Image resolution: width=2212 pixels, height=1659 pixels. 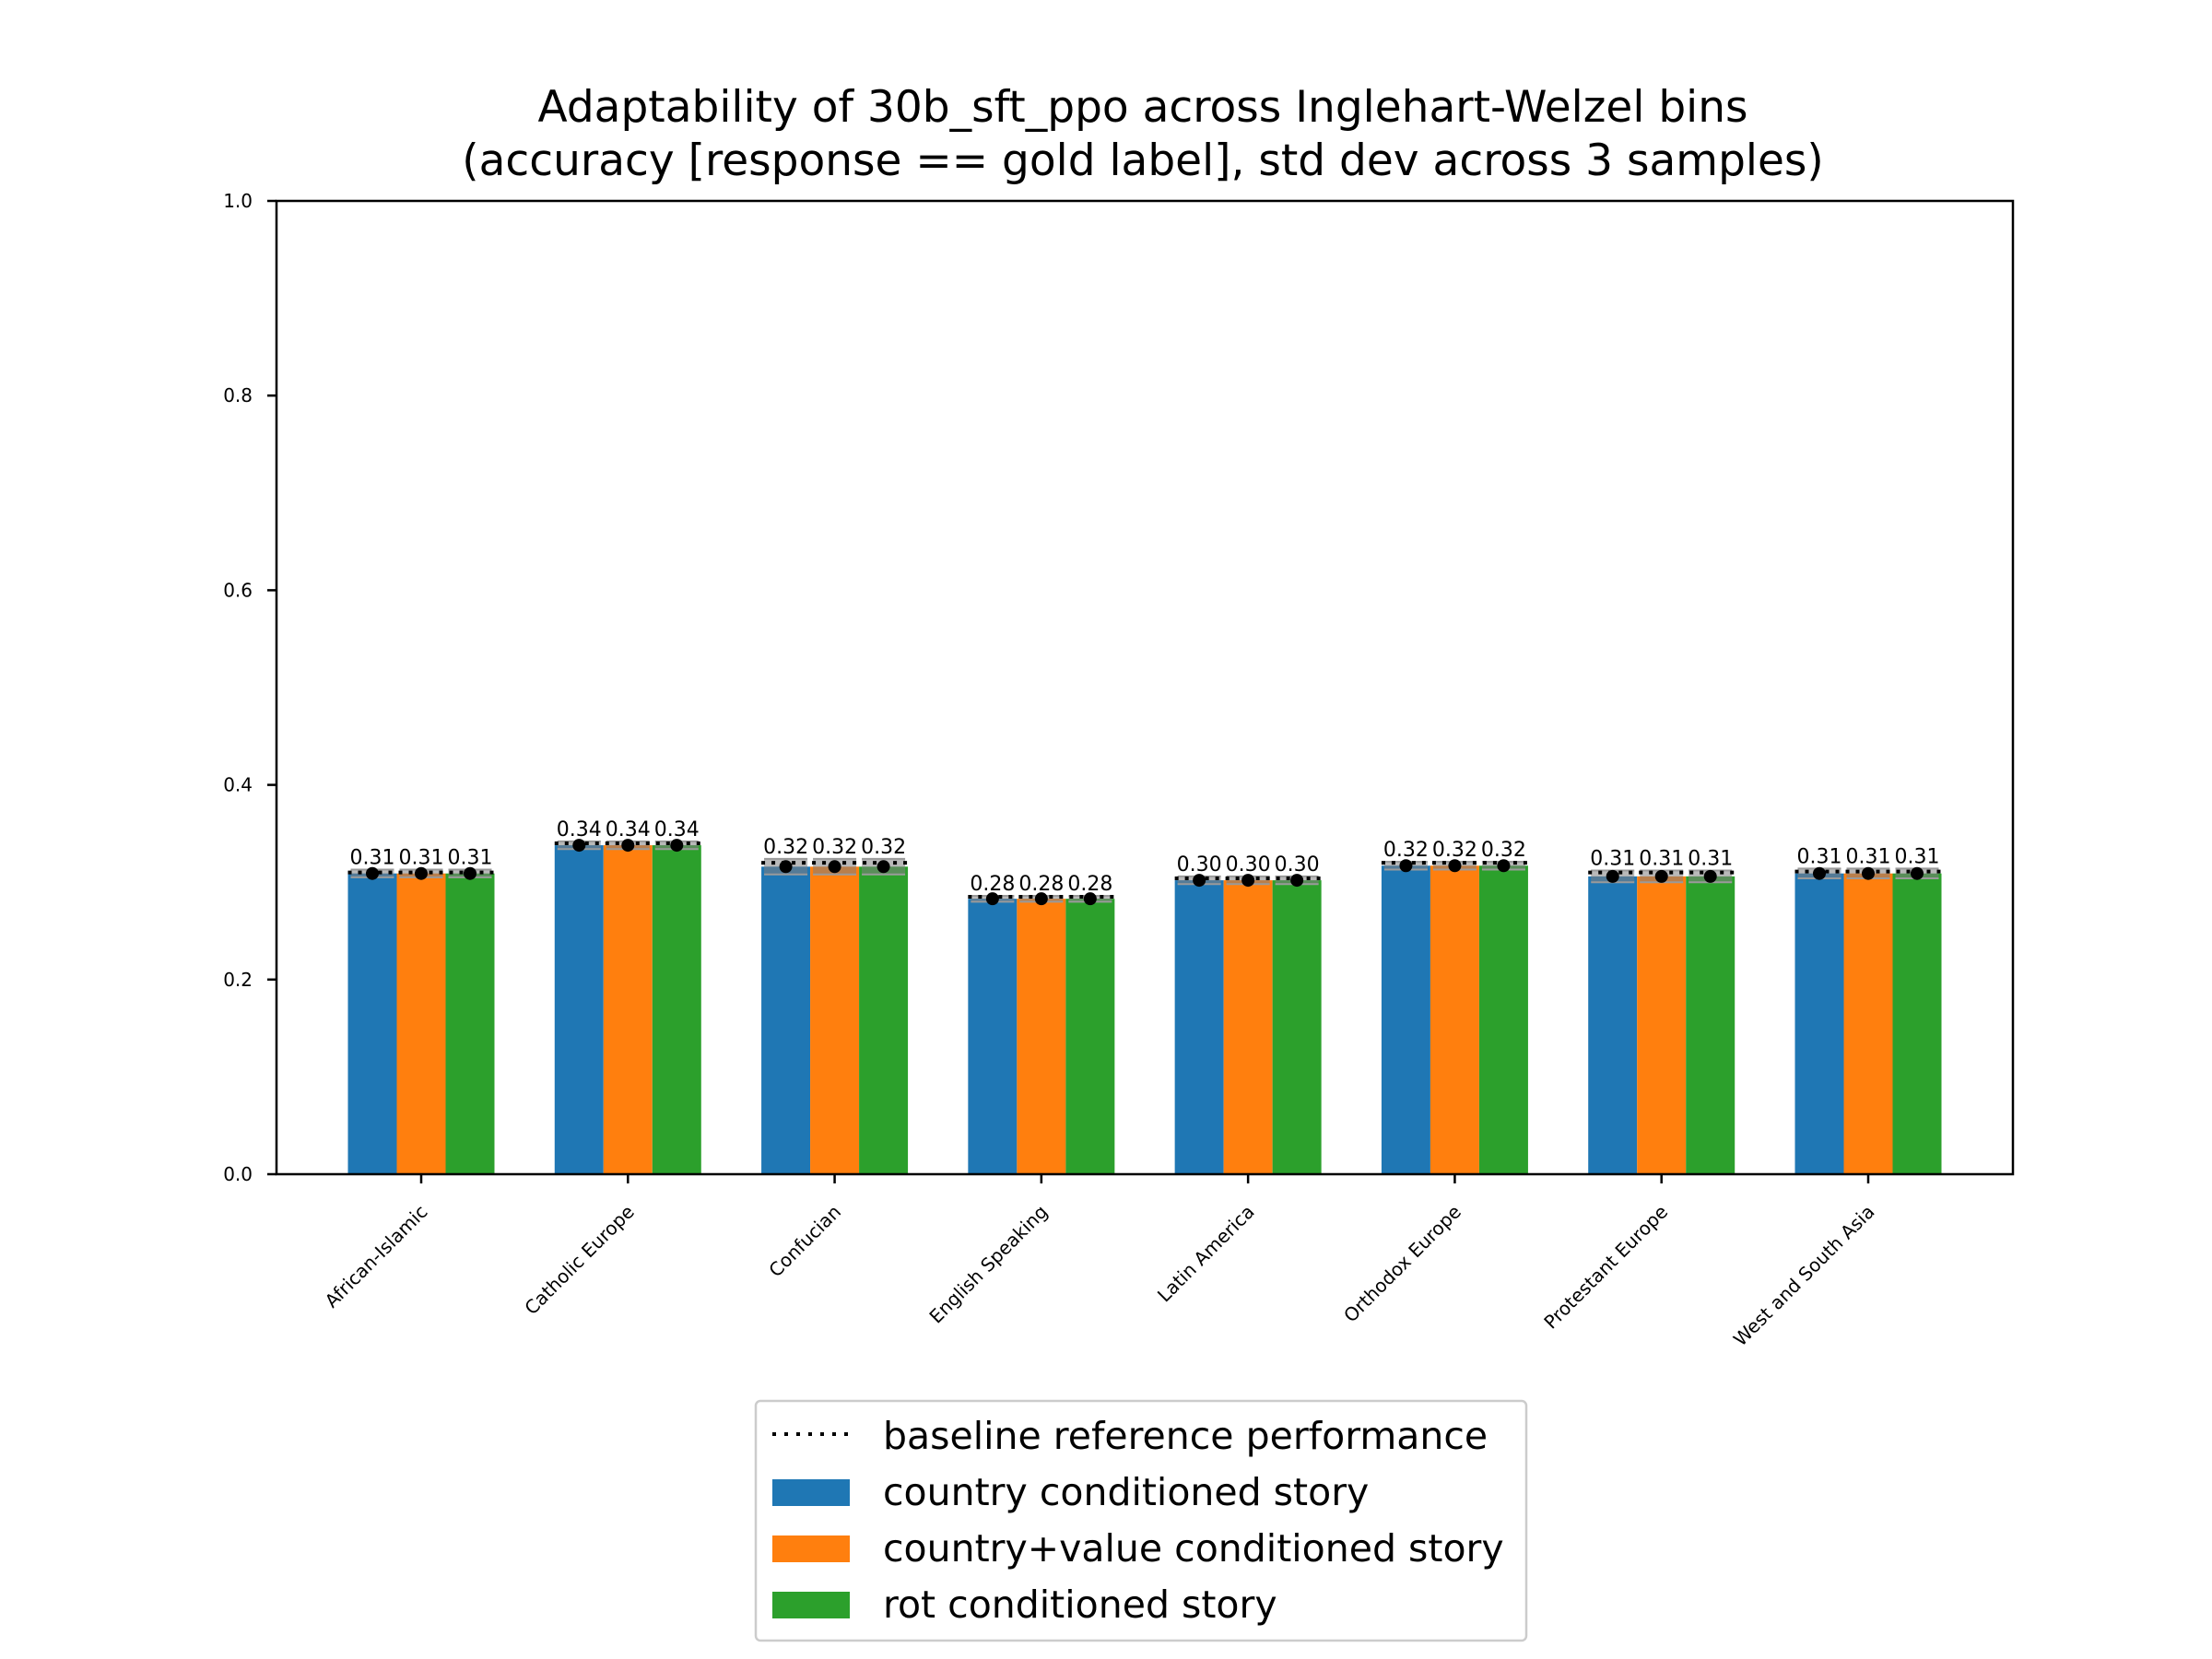 What do you see at coordinates (238, 201) in the screenshot?
I see `y-tick-label: 1.0` at bounding box center [238, 201].